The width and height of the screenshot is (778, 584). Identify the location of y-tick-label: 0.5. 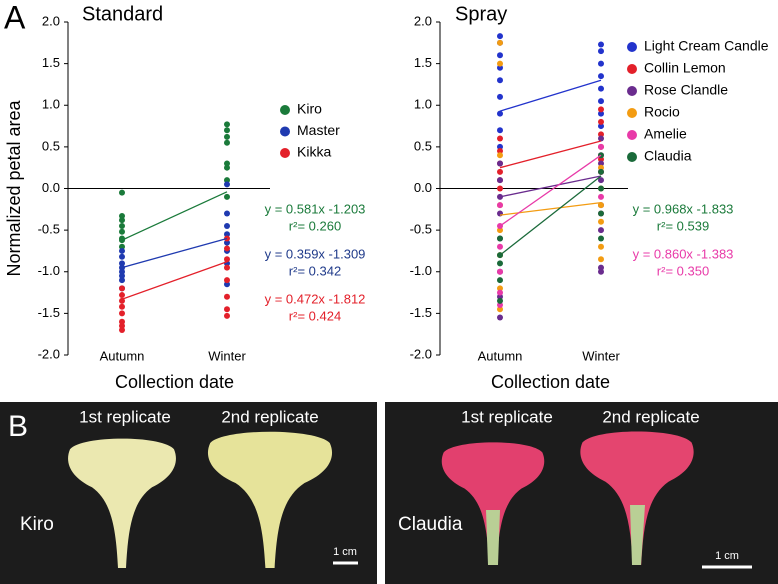
(423, 145).